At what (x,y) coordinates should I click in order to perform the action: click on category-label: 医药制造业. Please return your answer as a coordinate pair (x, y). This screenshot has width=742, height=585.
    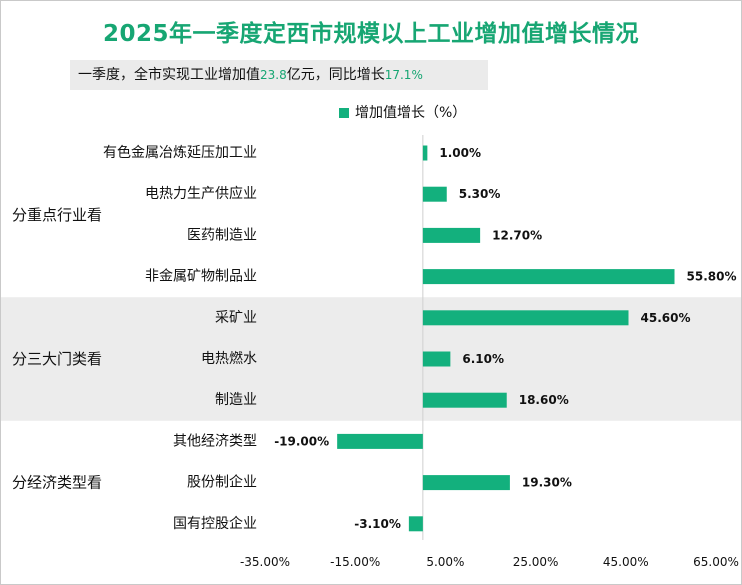
    Looking at the image, I should click on (222, 235).